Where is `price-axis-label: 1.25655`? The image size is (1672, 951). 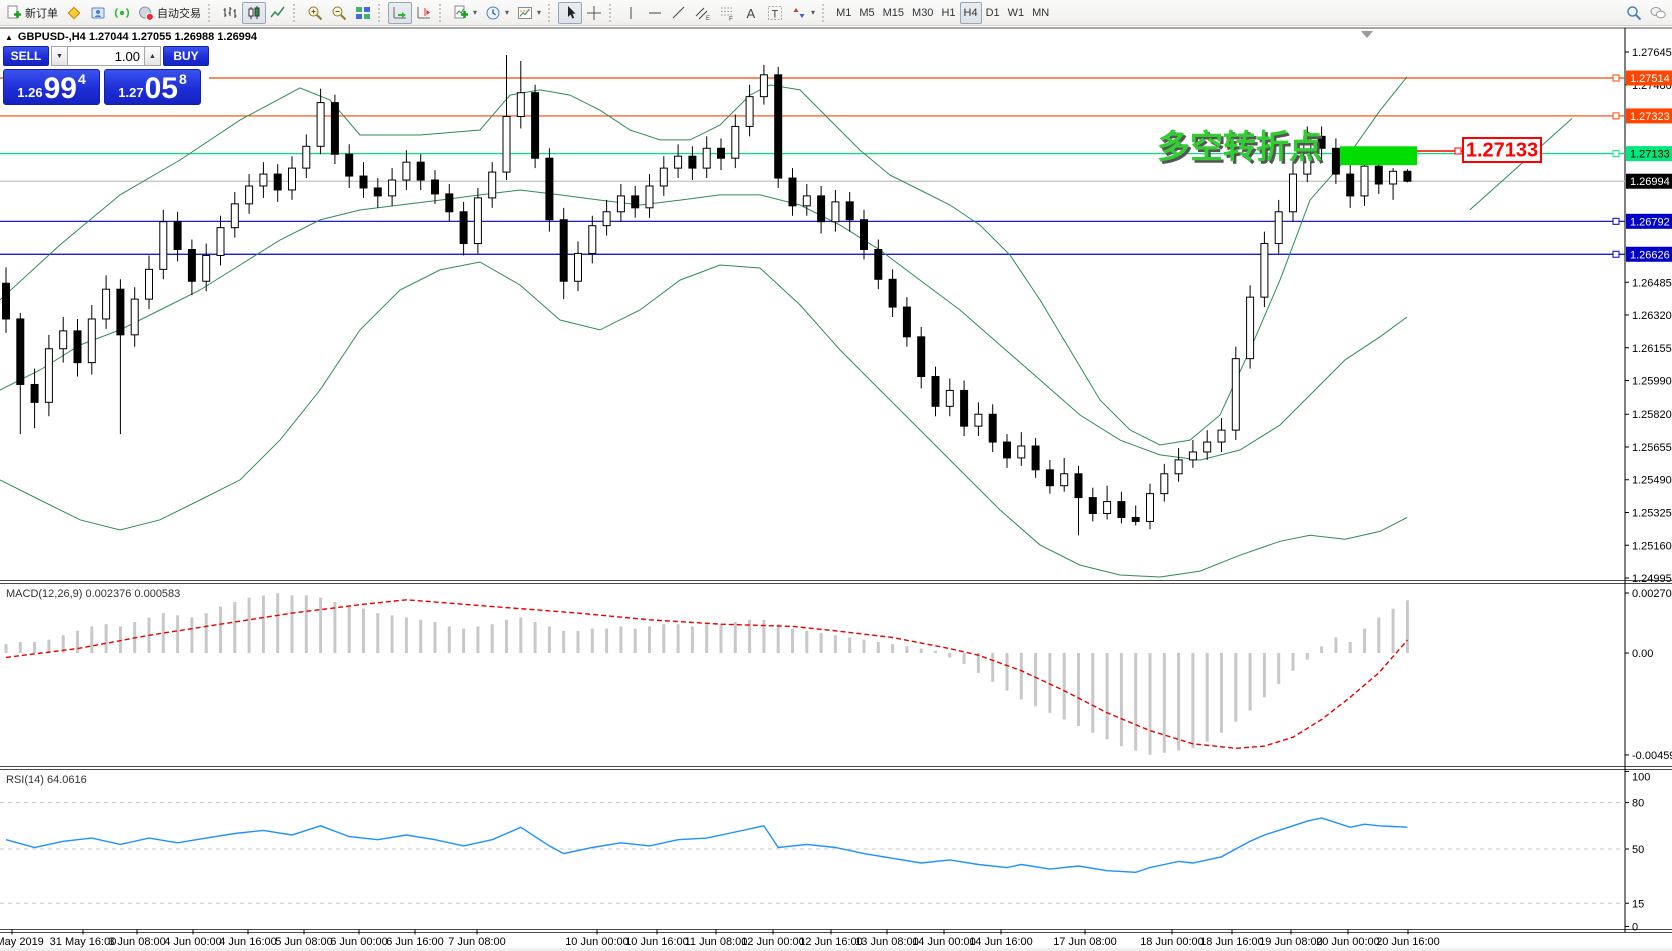
price-axis-label: 1.25655 is located at coordinates (1652, 448).